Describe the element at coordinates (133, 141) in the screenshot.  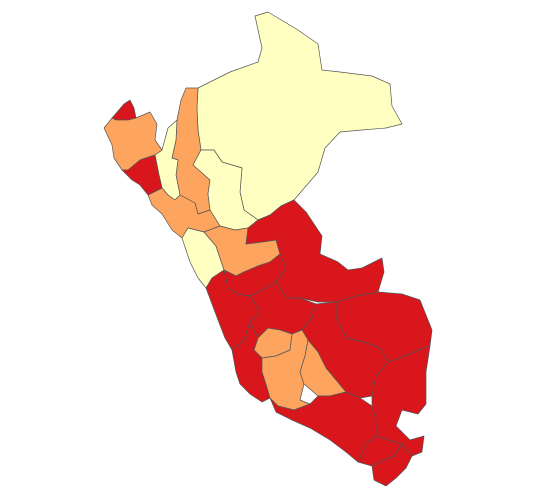
I see `region-piura` at that location.